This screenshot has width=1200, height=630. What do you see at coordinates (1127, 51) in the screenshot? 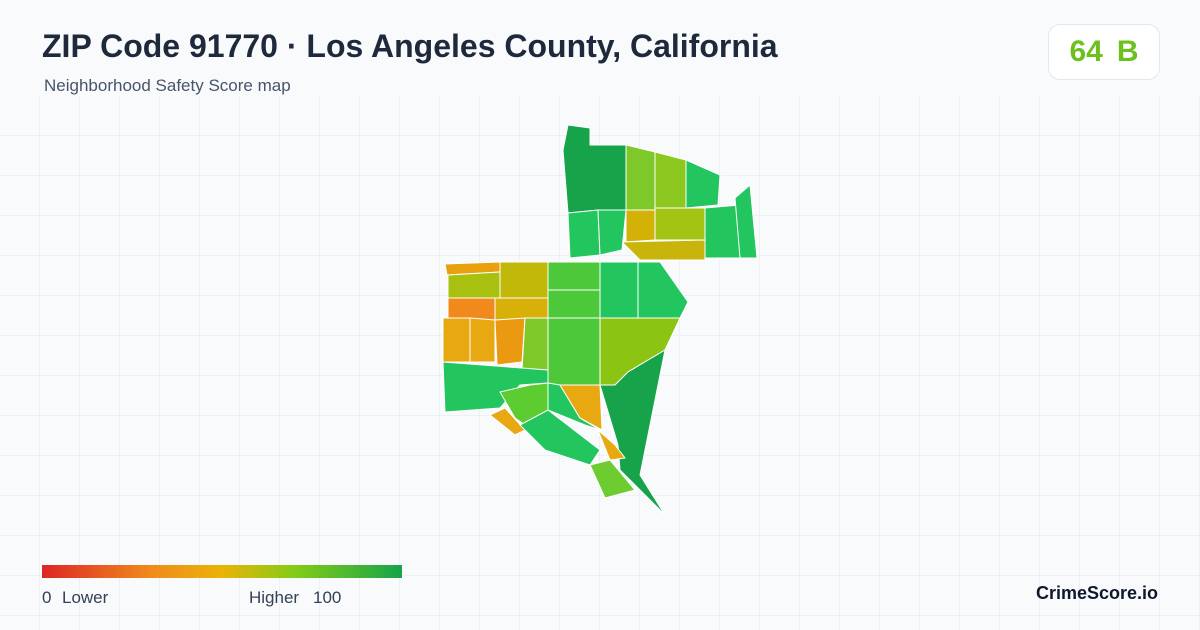
I see `grade: B` at bounding box center [1127, 51].